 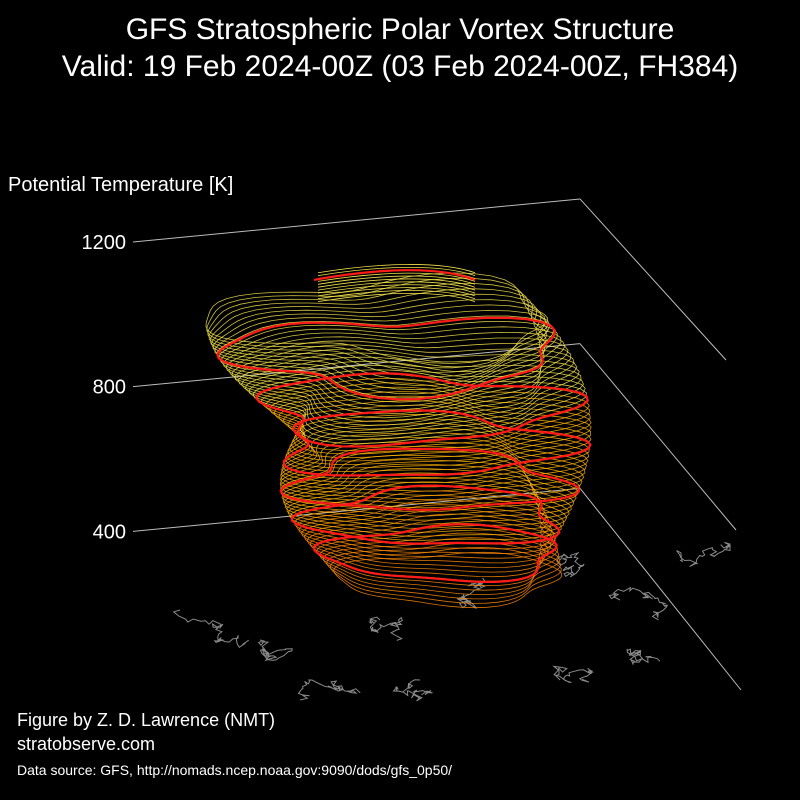 I want to click on isentrope-1156K, so click(x=396, y=292).